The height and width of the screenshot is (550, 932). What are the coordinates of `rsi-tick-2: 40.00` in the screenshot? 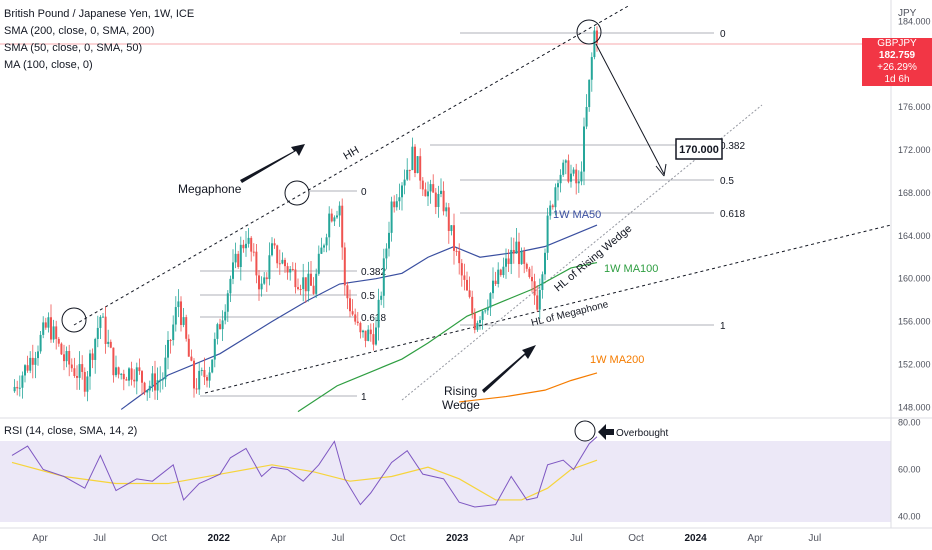 It's located at (909, 516).